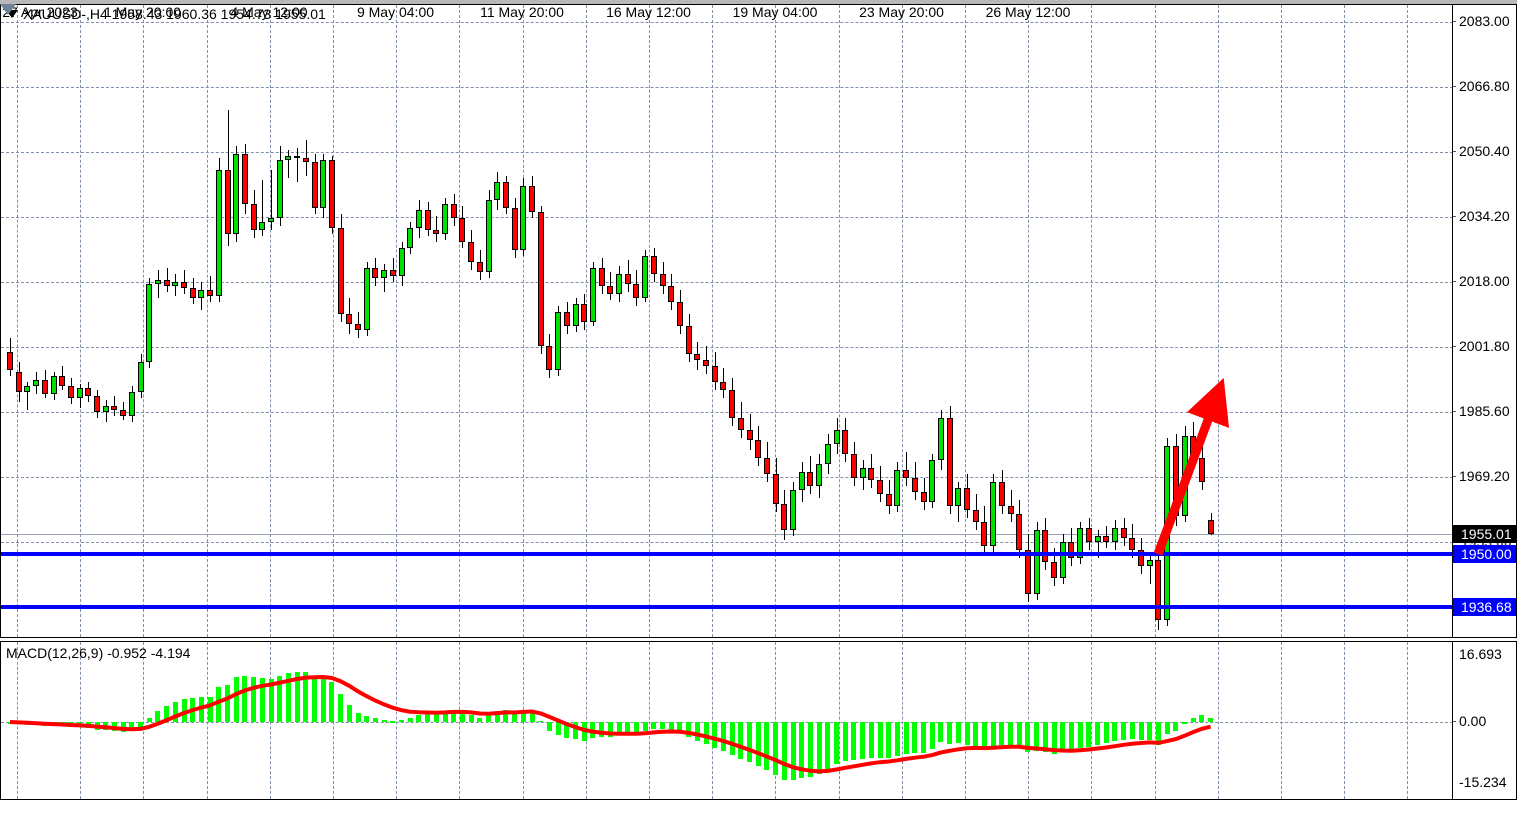  Describe the element at coordinates (1484, 554) in the screenshot. I see `level-price-label: 1950.00` at that location.